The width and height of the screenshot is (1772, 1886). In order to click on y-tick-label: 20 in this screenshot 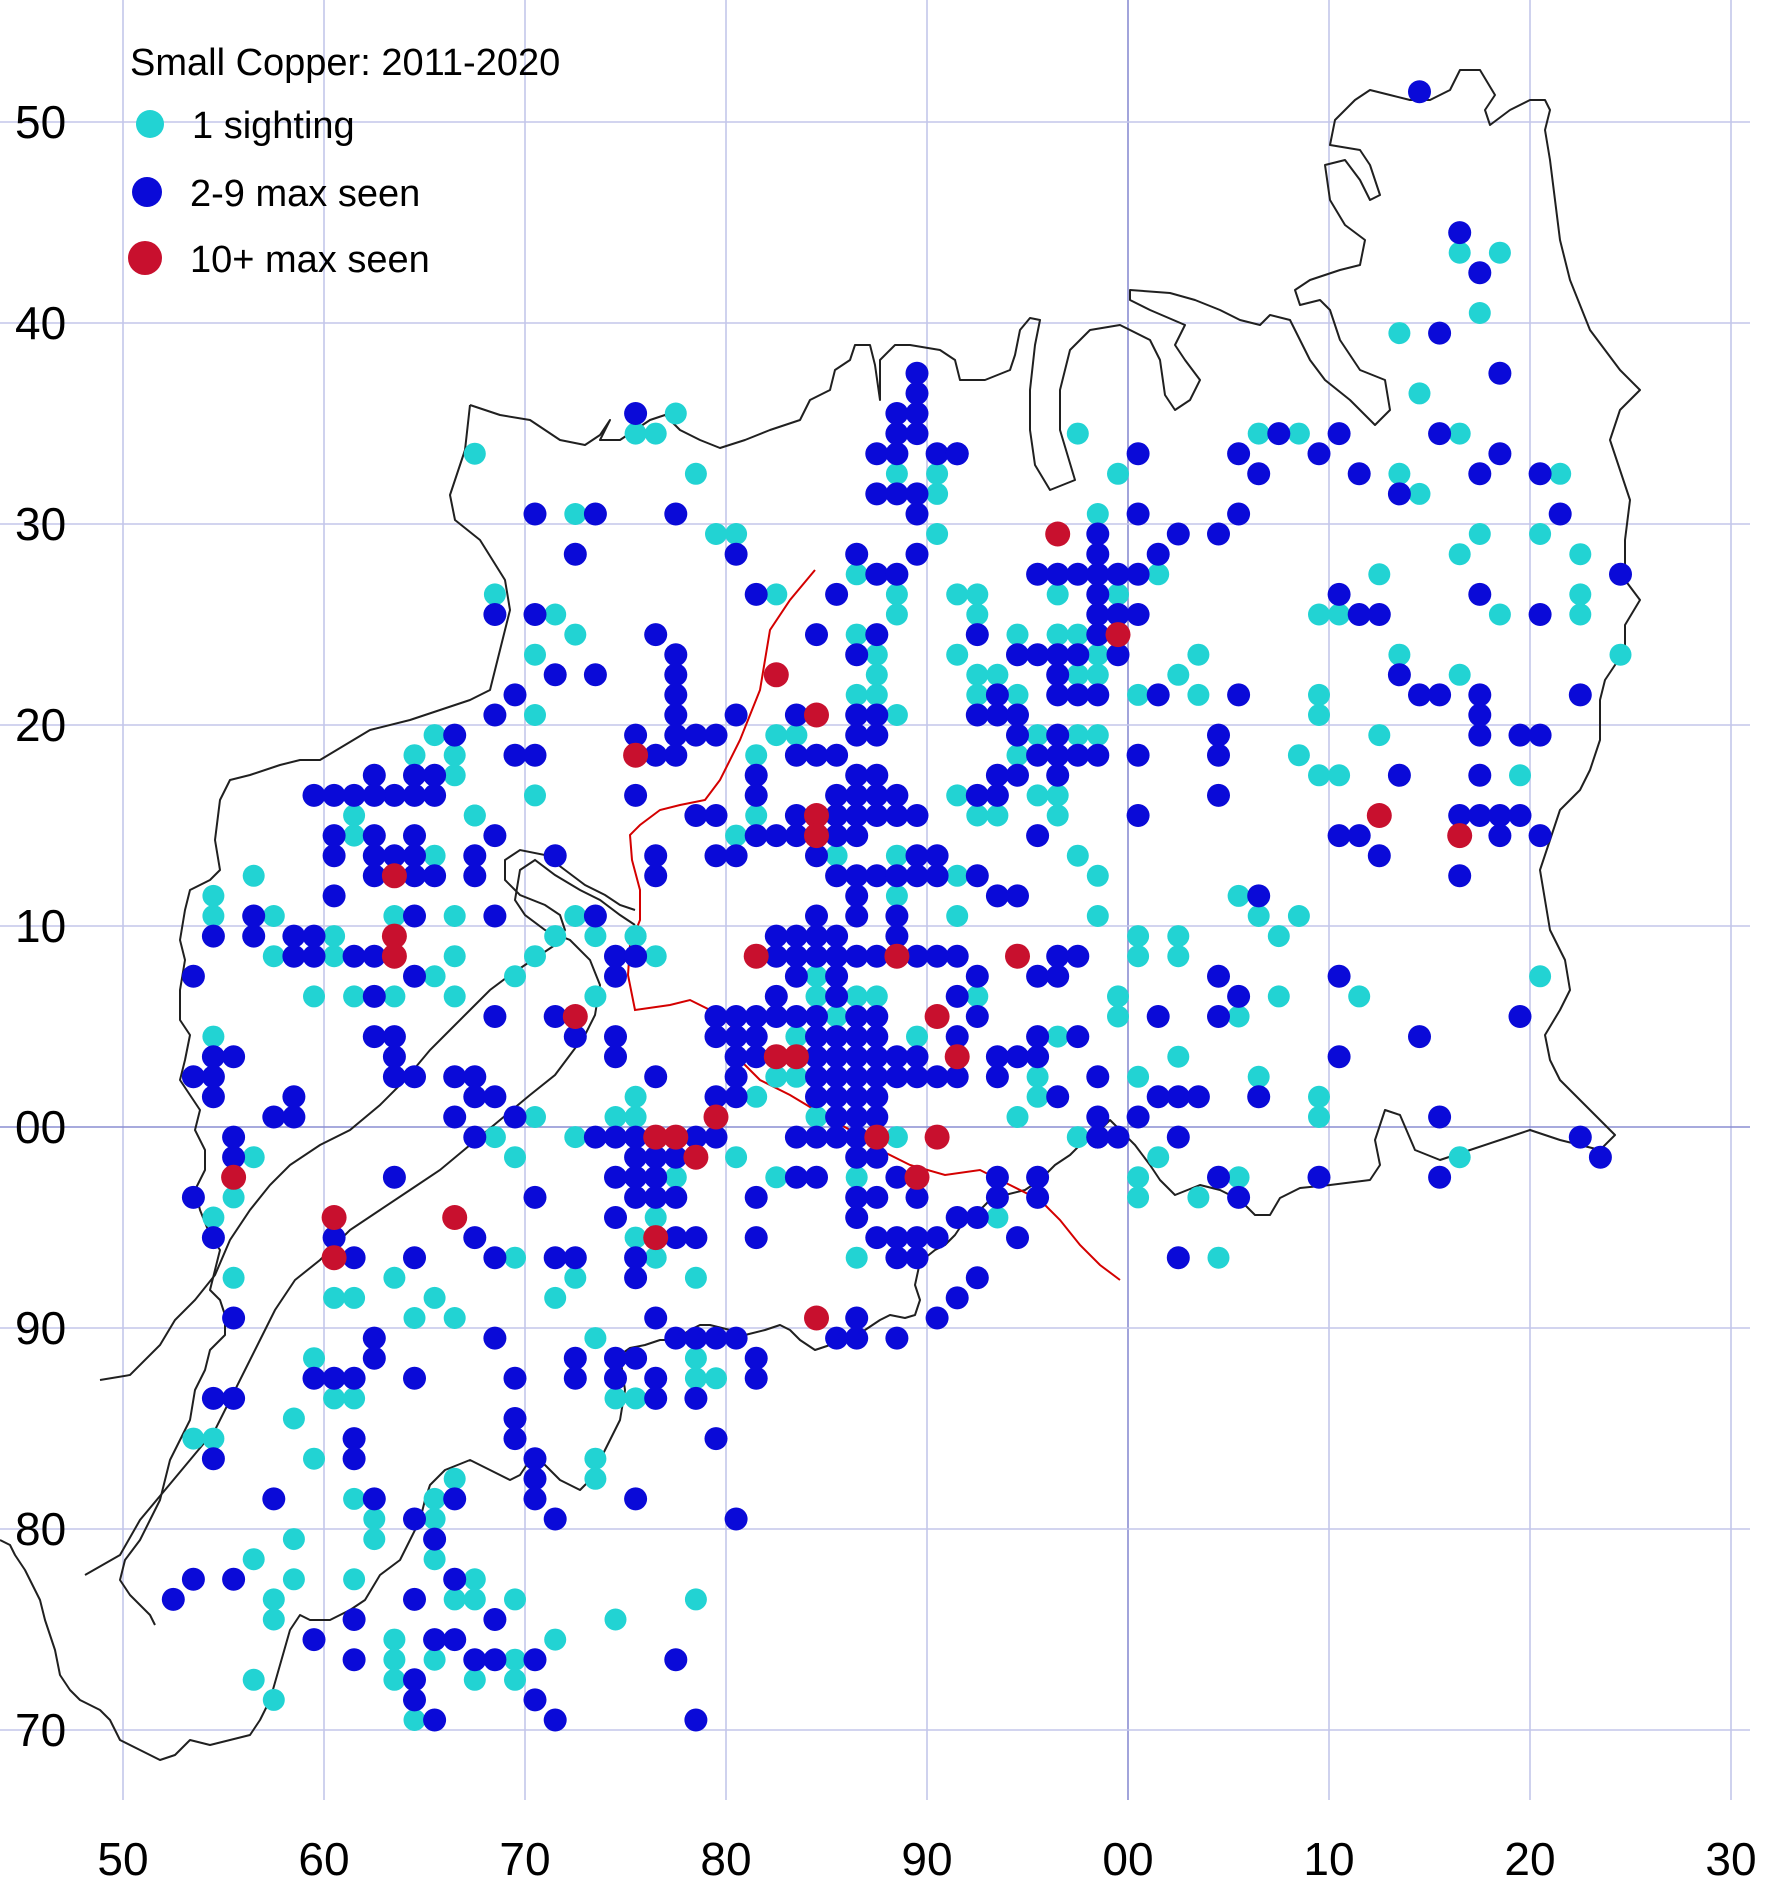, I will do `click(40, 725)`.